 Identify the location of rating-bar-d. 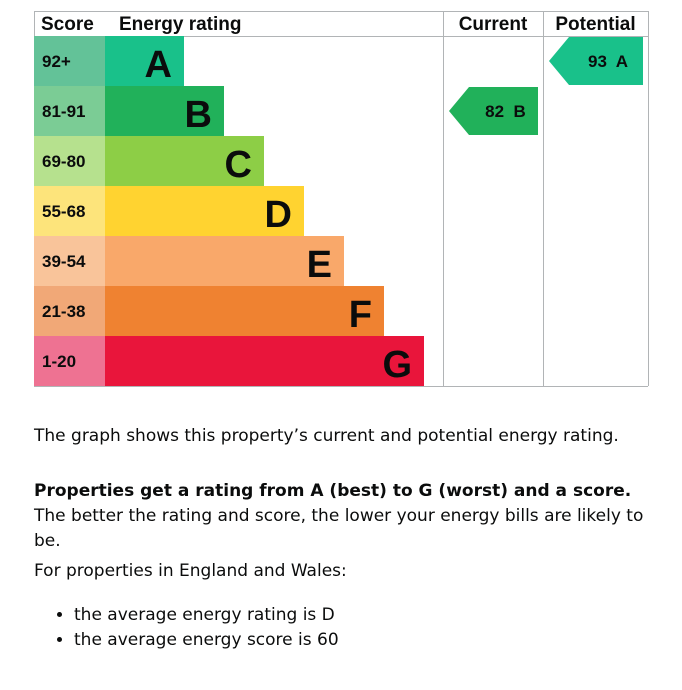
(204, 211).